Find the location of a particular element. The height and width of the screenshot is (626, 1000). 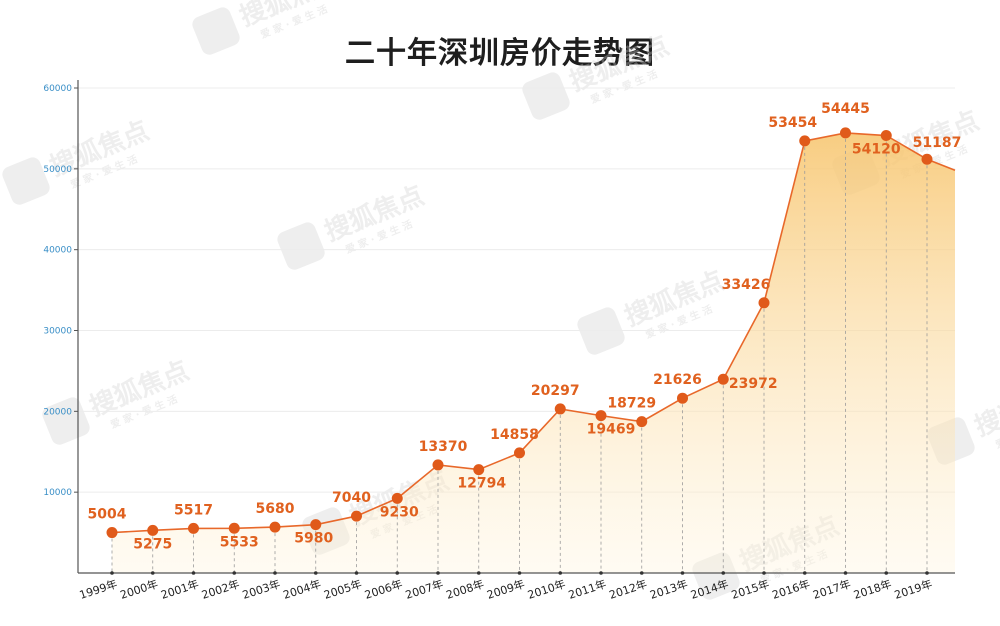

chart-title: 二十年深圳房价走势图 is located at coordinates (500, 53).